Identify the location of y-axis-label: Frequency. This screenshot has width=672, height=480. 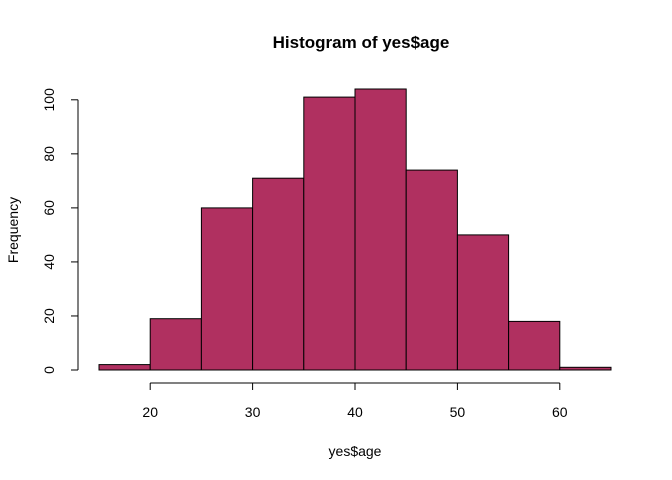
(13, 230).